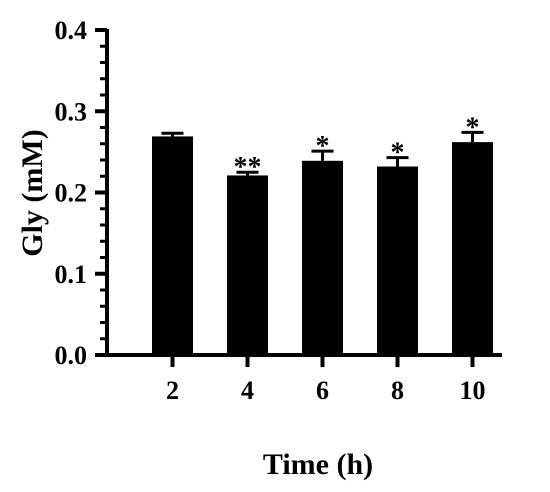 This screenshot has width=550, height=492. I want to click on significance-labels: *** **, so click(357, 147).